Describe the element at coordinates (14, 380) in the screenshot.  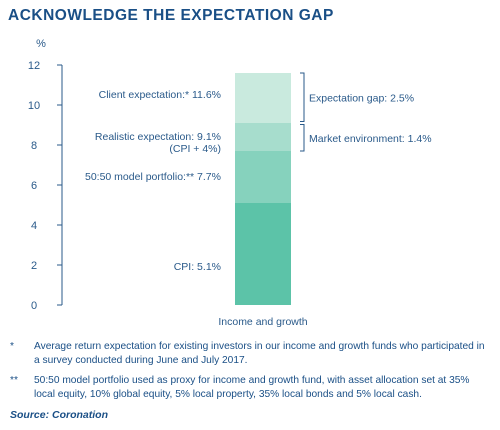
I see `footnote-2-mark: **` at that location.